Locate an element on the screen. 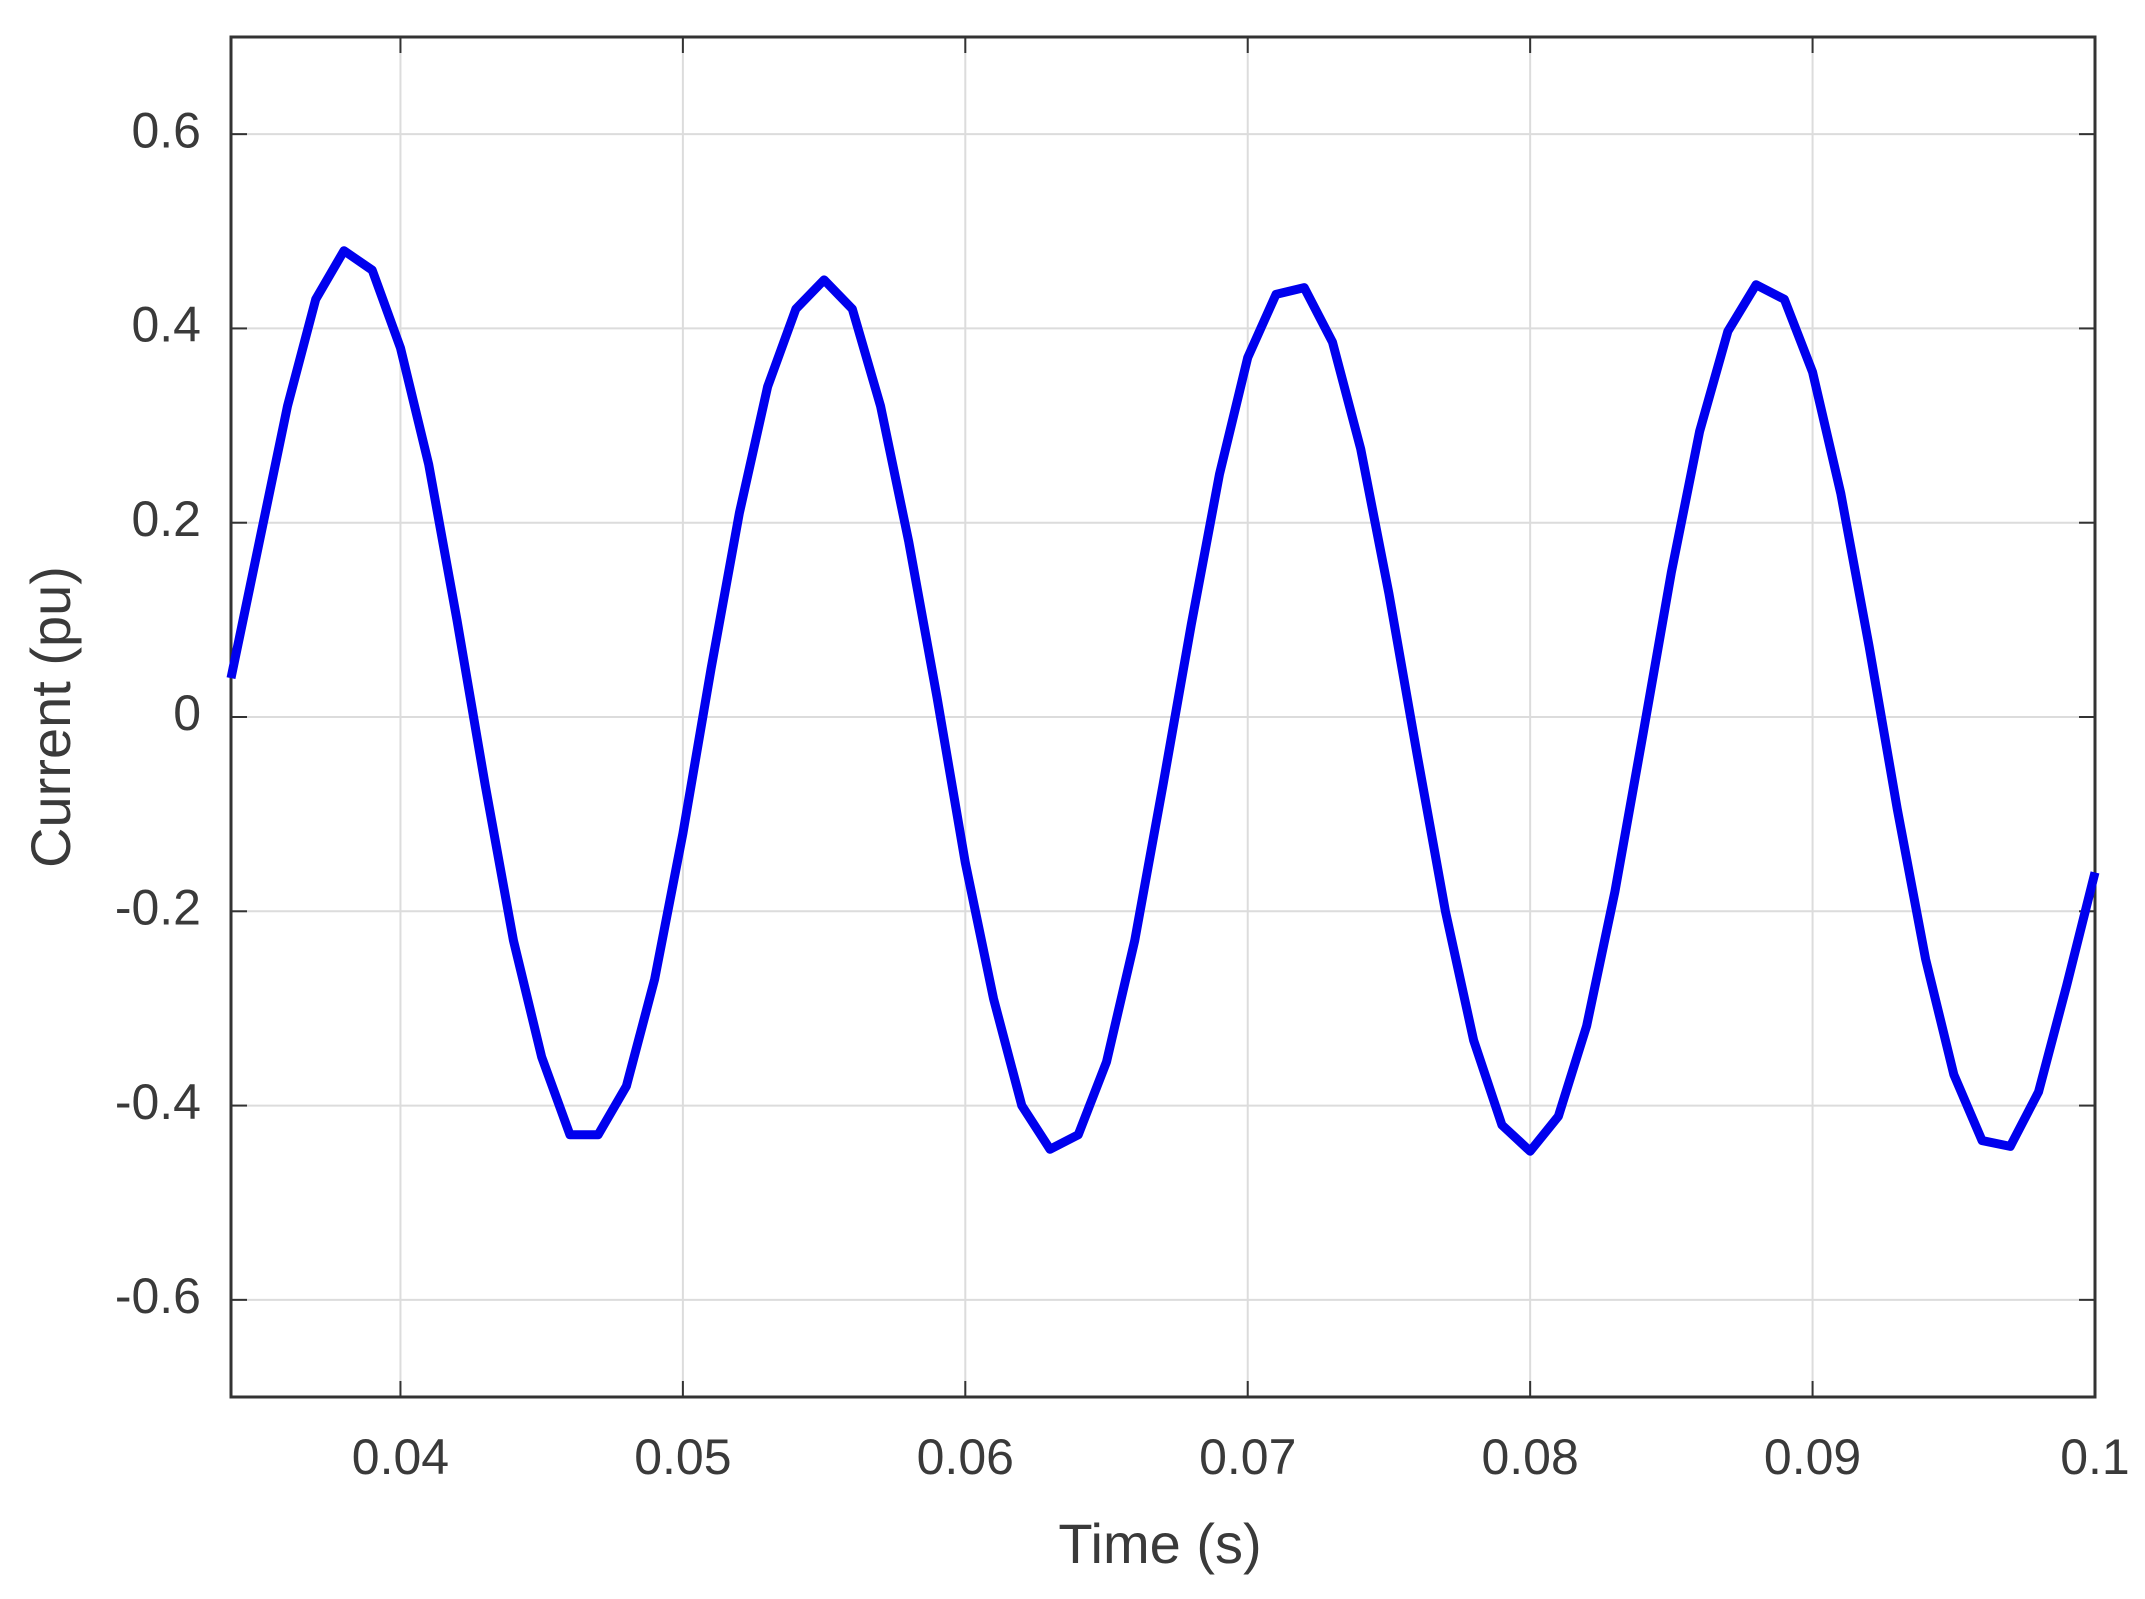  y-tick-label: 0.4 is located at coordinates (166, 325).